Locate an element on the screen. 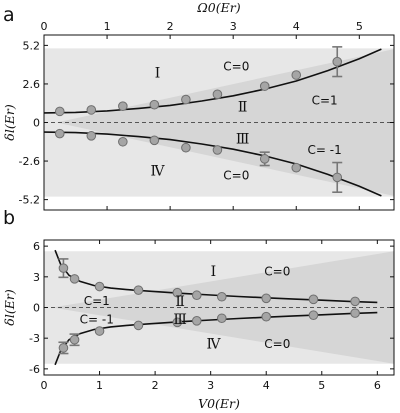 This screenshot has height=413, width=400. y-tick-label: -3 is located at coordinates (34, 338).